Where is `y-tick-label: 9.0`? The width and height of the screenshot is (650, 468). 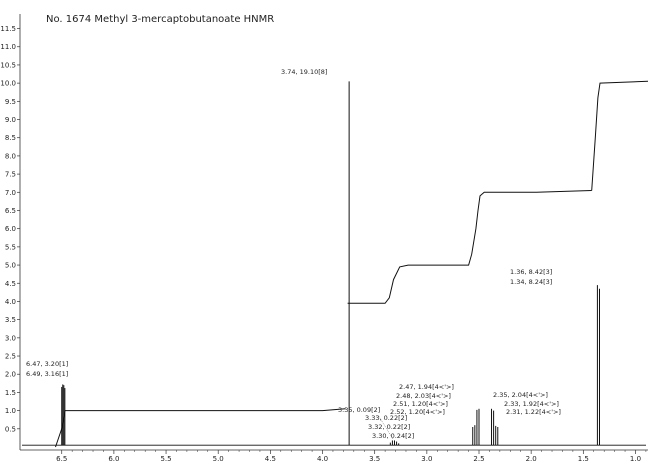
y-tick-label: 9.0 is located at coordinates (10, 120).